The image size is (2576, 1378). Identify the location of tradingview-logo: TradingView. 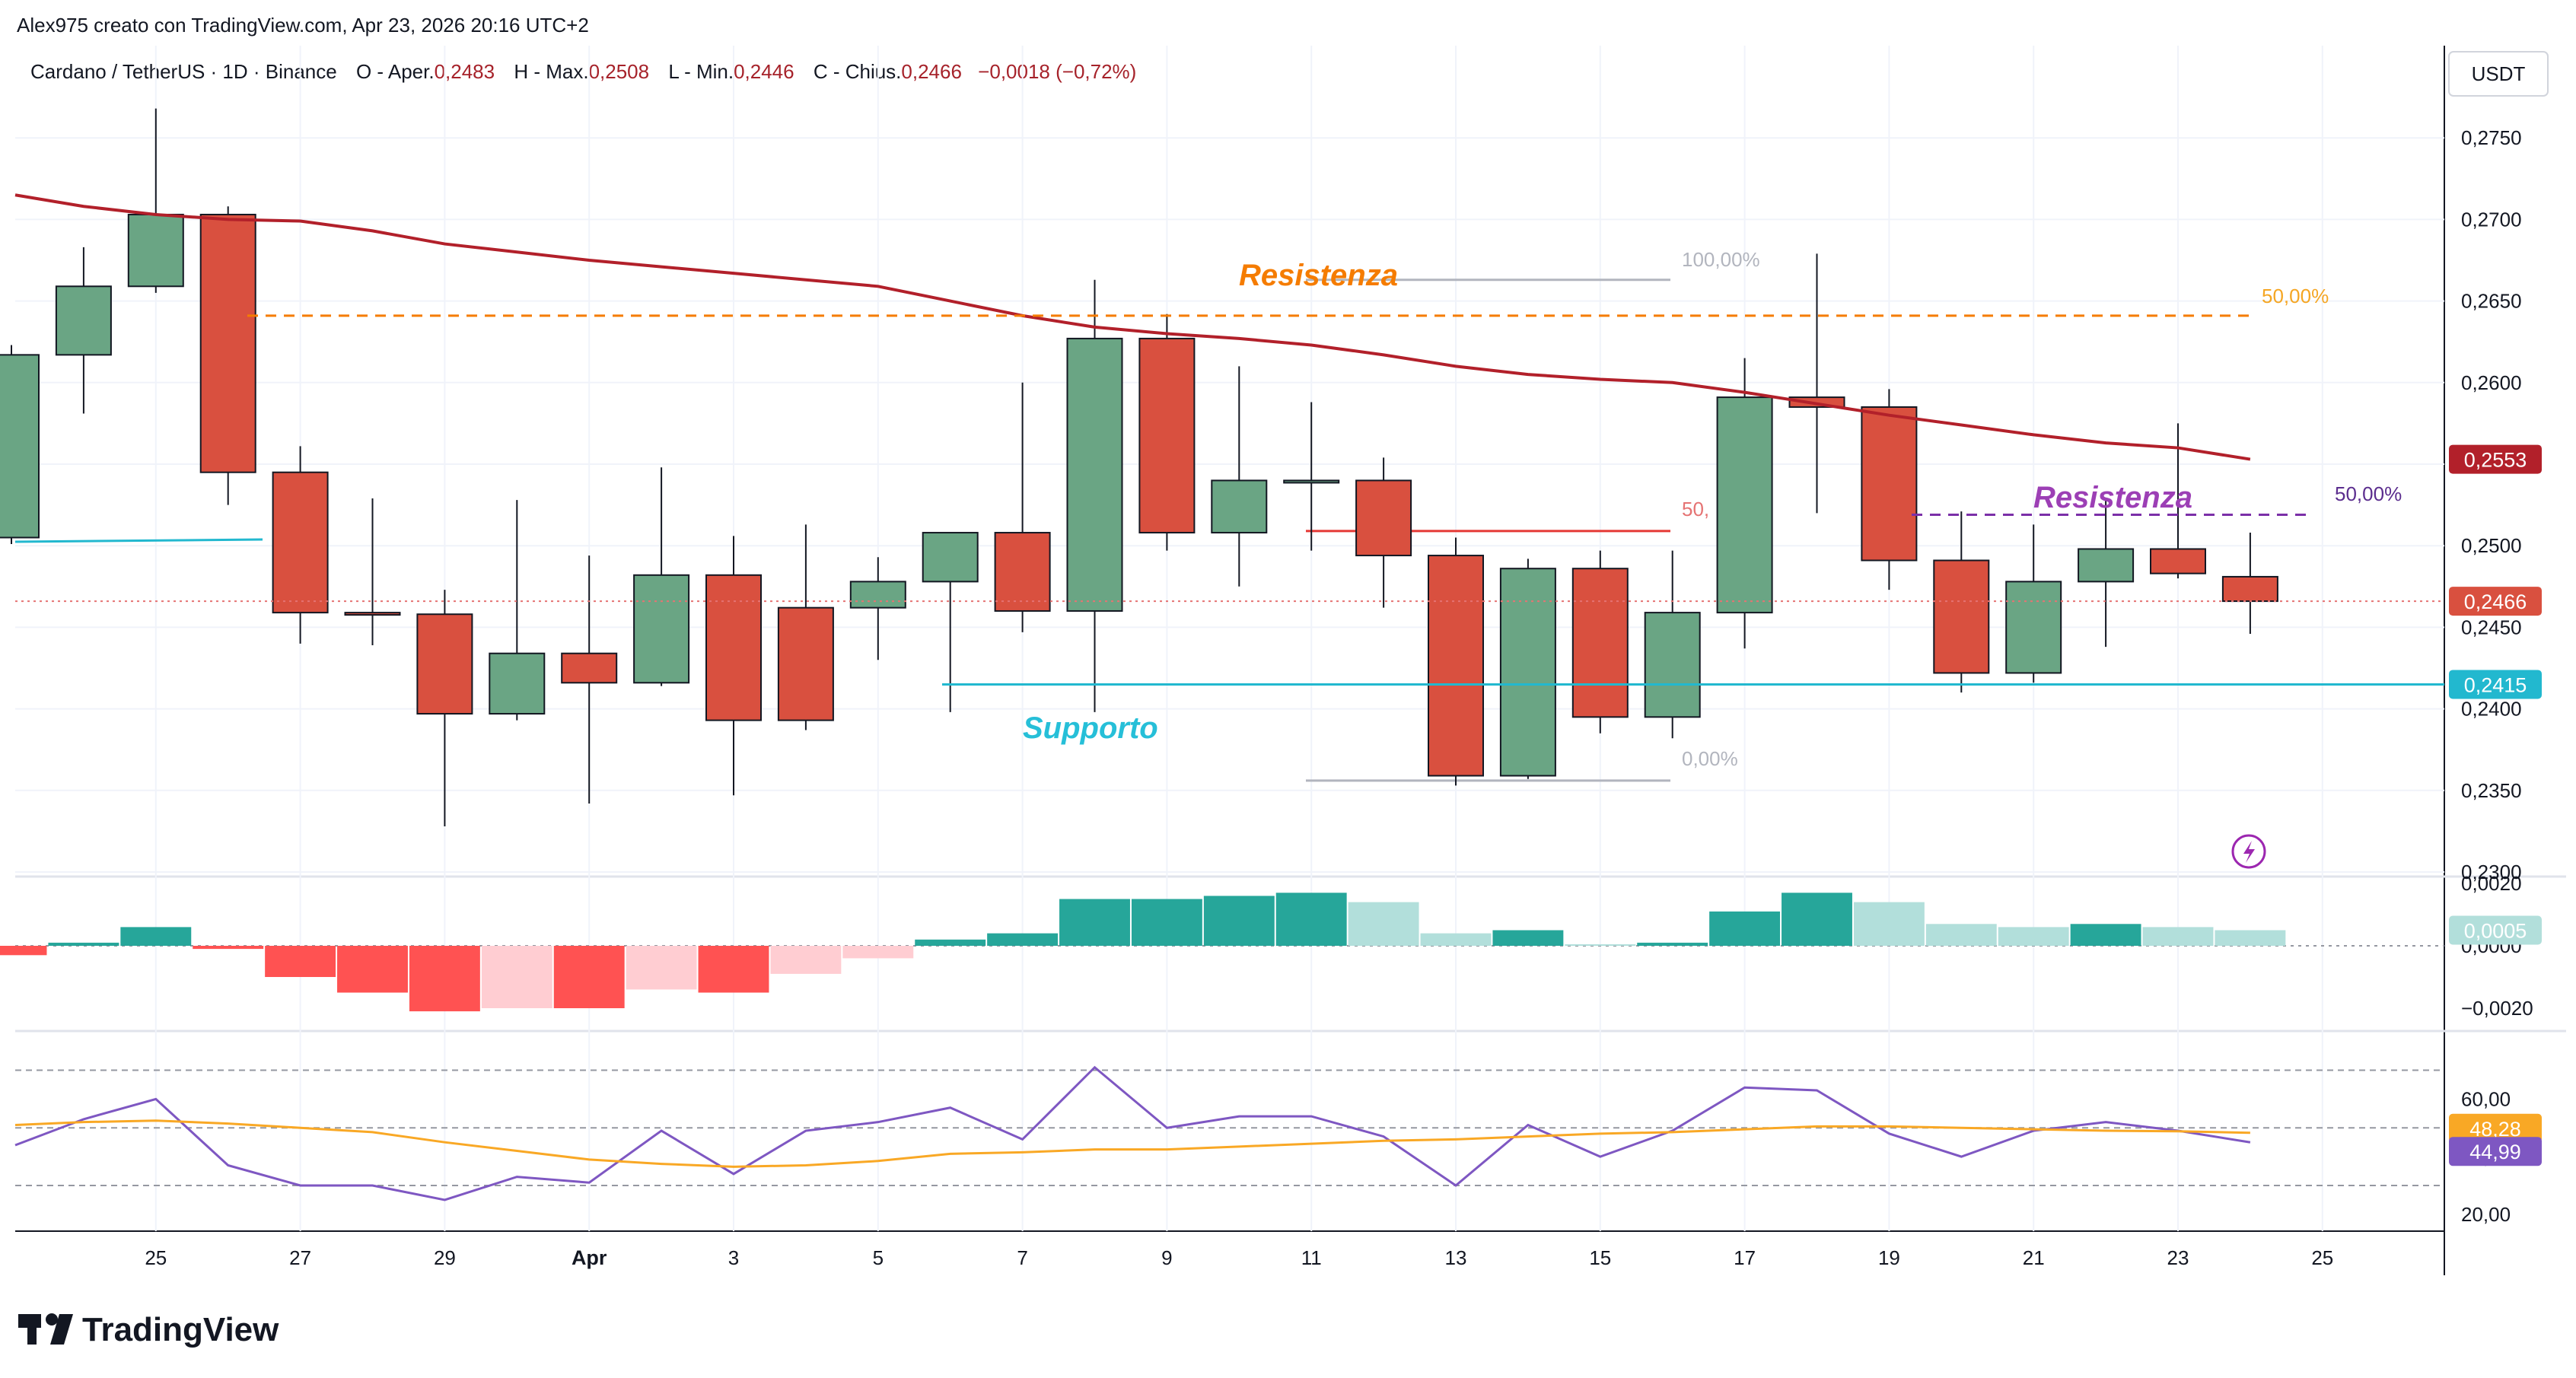
(148, 1329).